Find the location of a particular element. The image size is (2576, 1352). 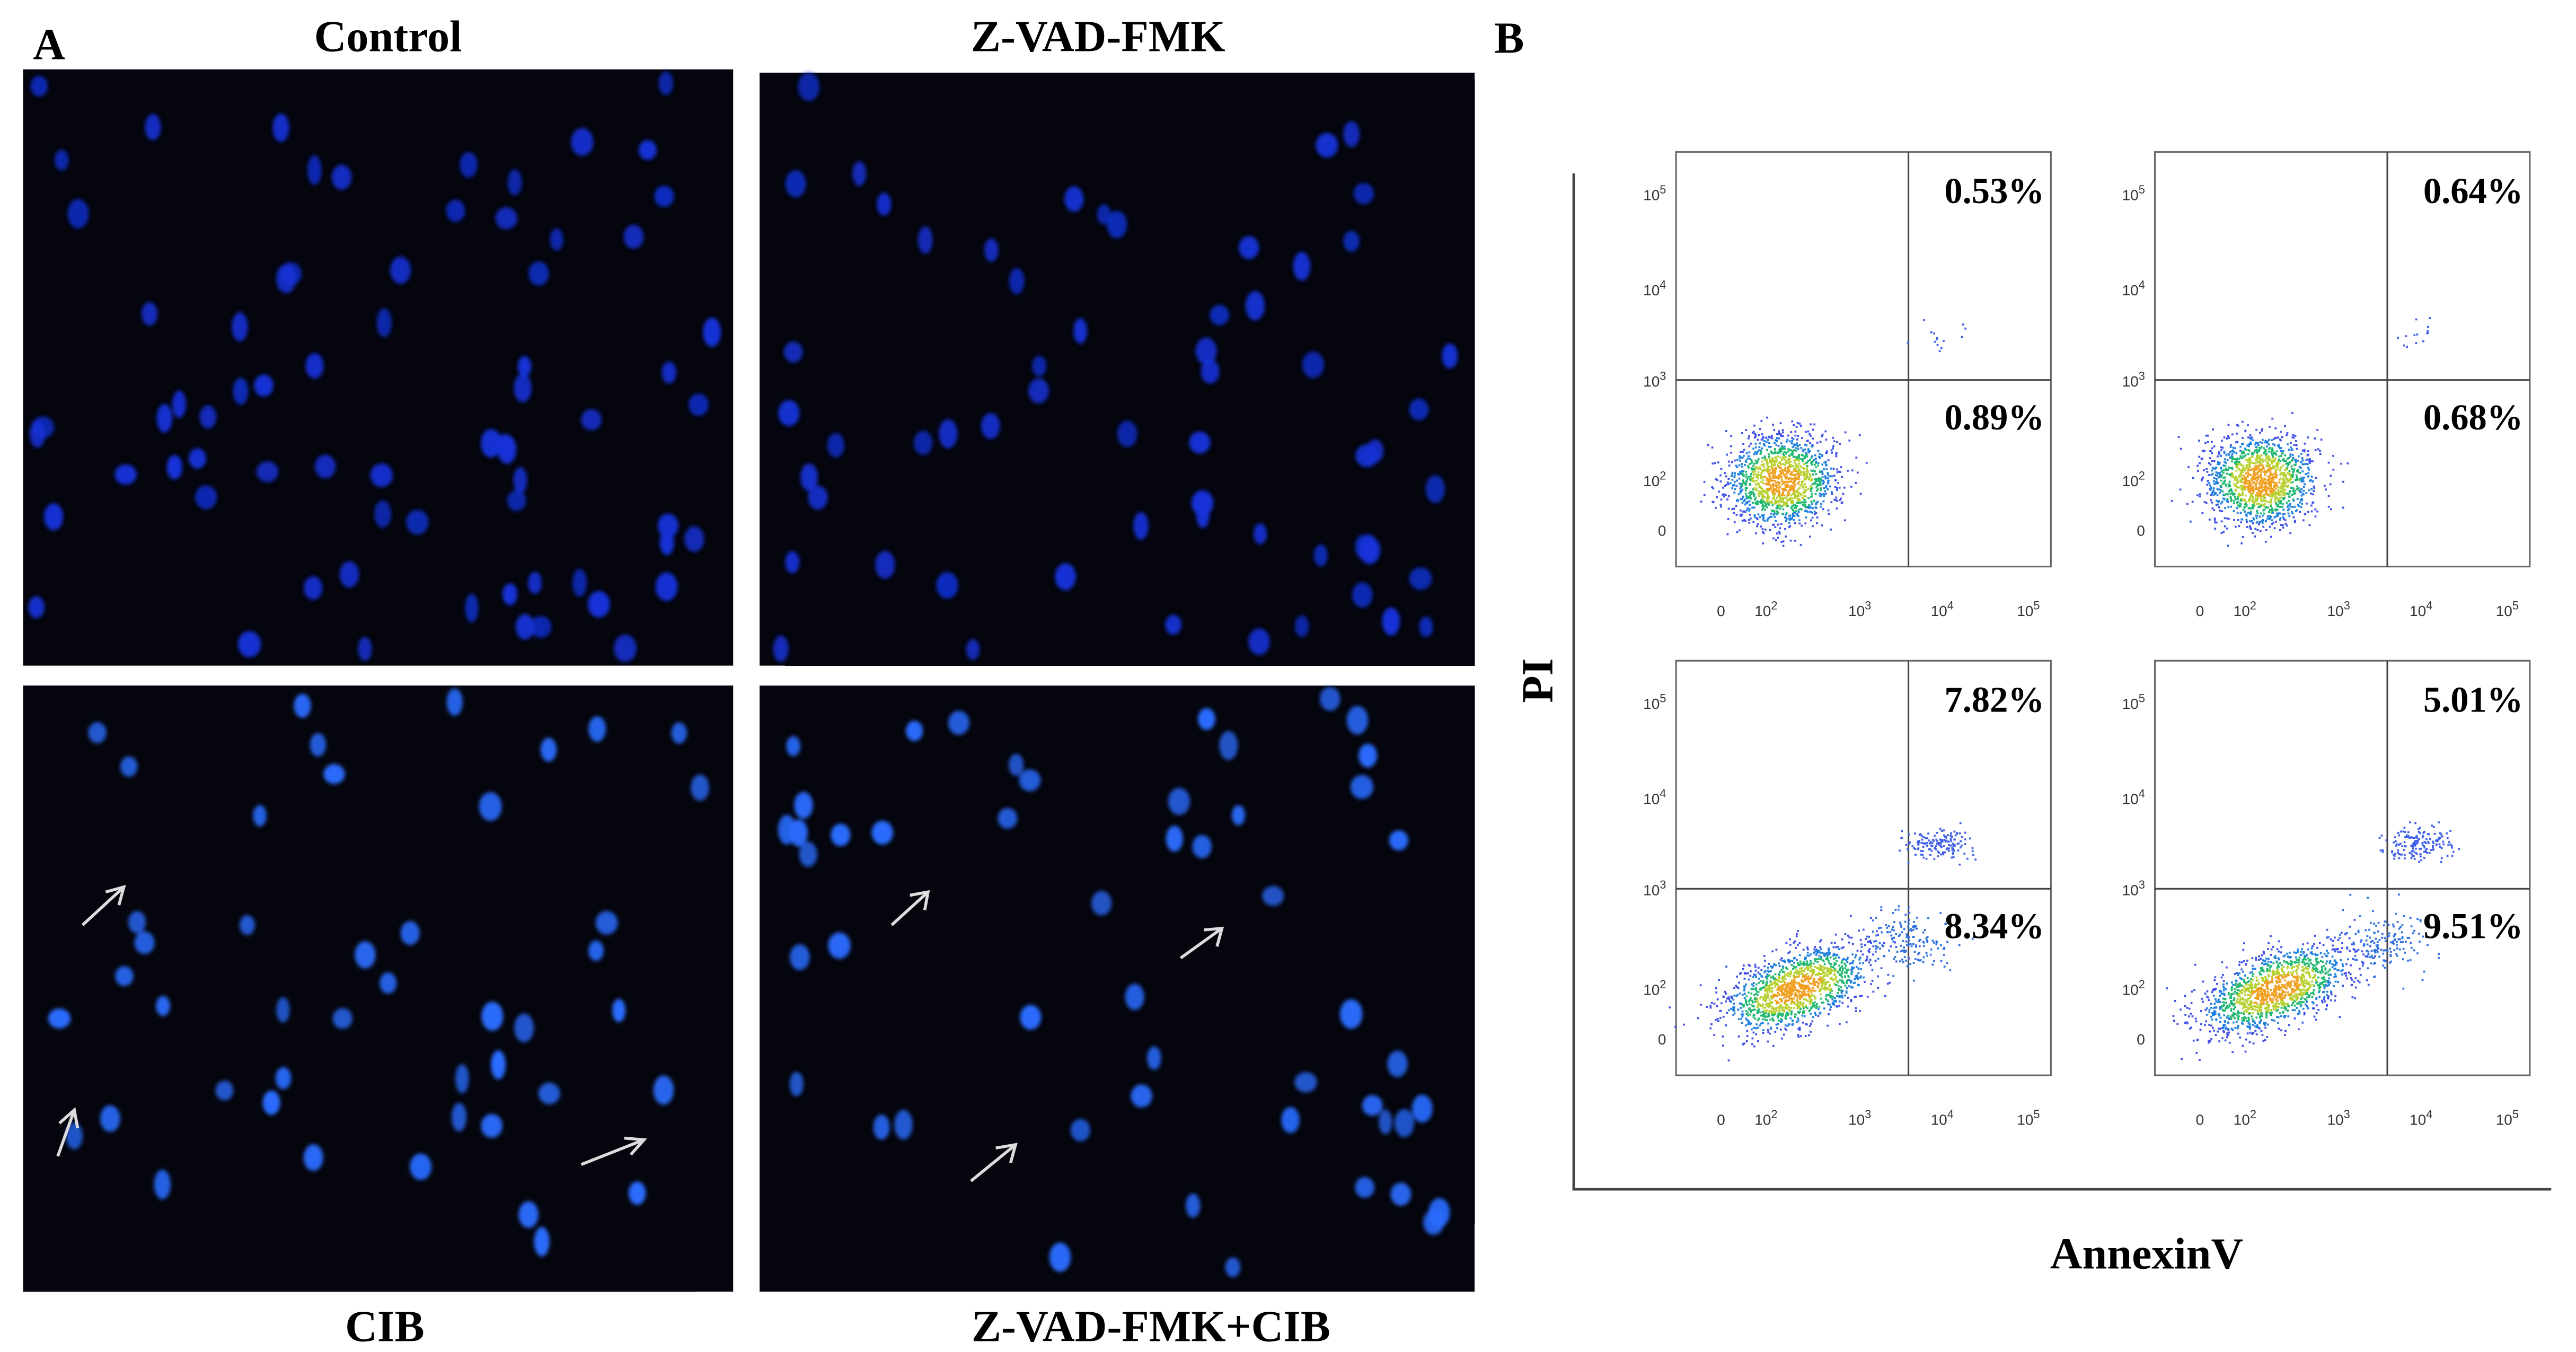

nuclei is located at coordinates (1115, 367).